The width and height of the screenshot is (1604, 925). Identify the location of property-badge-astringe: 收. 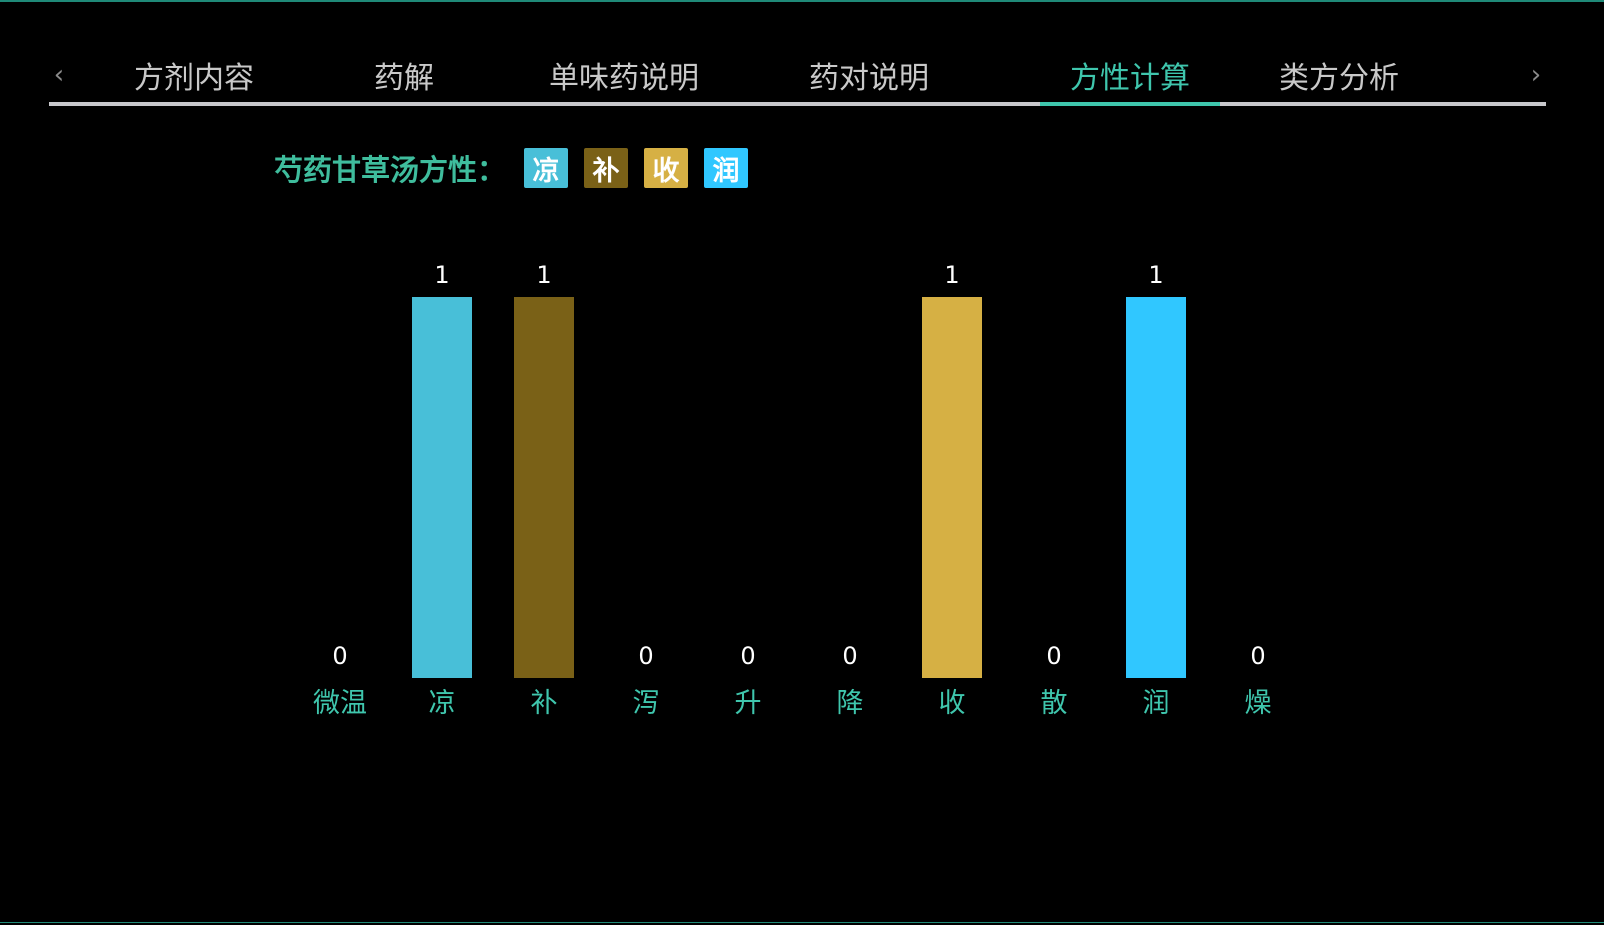
(666, 168).